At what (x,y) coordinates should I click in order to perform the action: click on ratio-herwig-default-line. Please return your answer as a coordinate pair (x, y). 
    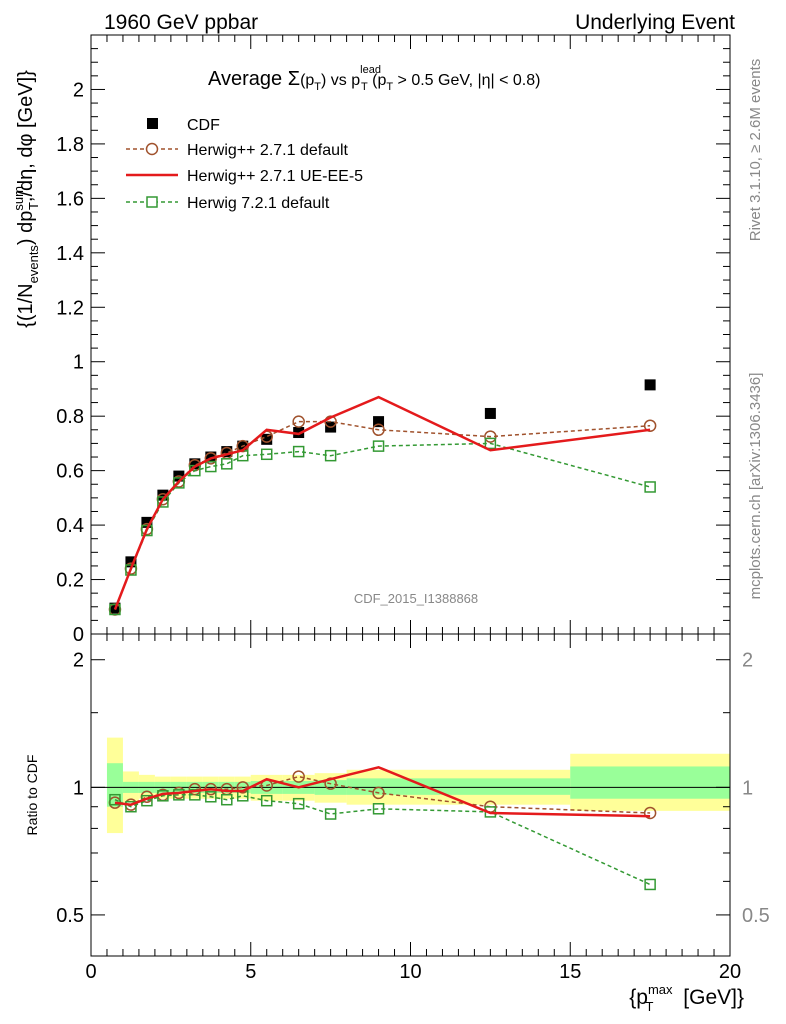
    Looking at the image, I should click on (382, 794).